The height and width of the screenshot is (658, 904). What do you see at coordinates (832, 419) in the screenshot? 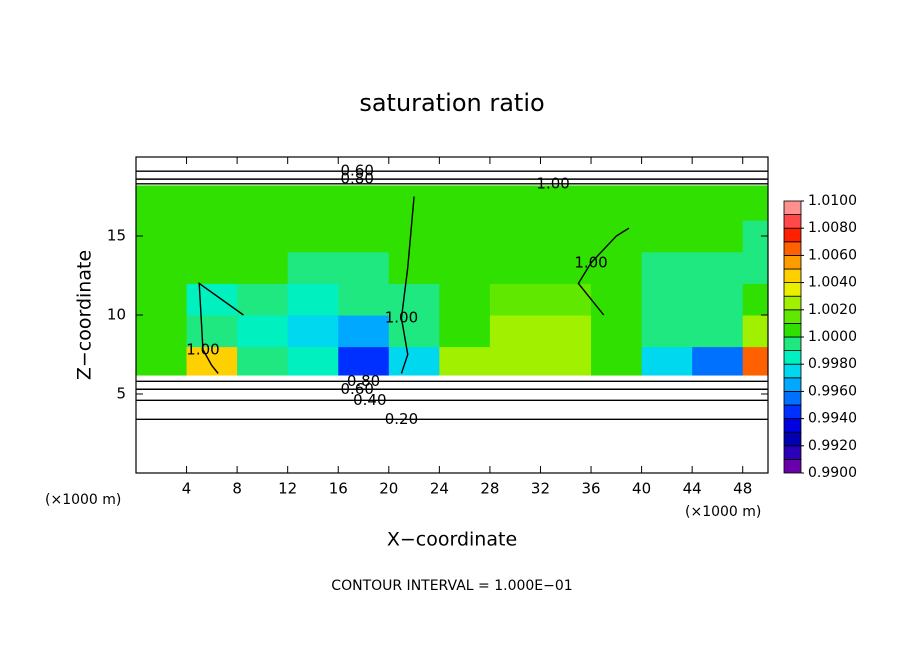
I see `colorbar-label: 0.9940` at bounding box center [832, 419].